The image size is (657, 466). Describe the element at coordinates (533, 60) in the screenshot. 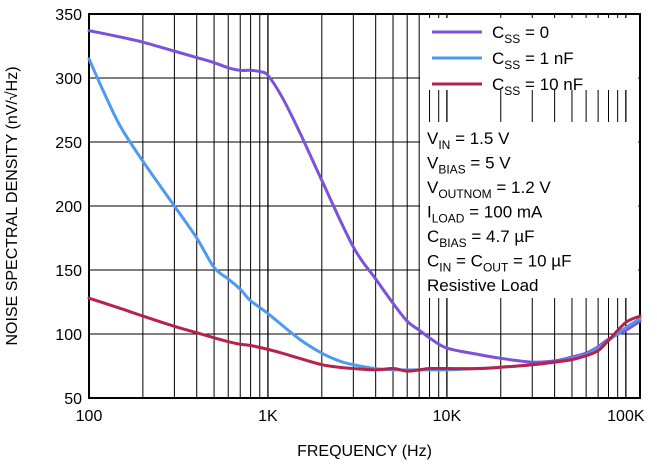

I see `legend-label: CSS = 1 nF` at that location.